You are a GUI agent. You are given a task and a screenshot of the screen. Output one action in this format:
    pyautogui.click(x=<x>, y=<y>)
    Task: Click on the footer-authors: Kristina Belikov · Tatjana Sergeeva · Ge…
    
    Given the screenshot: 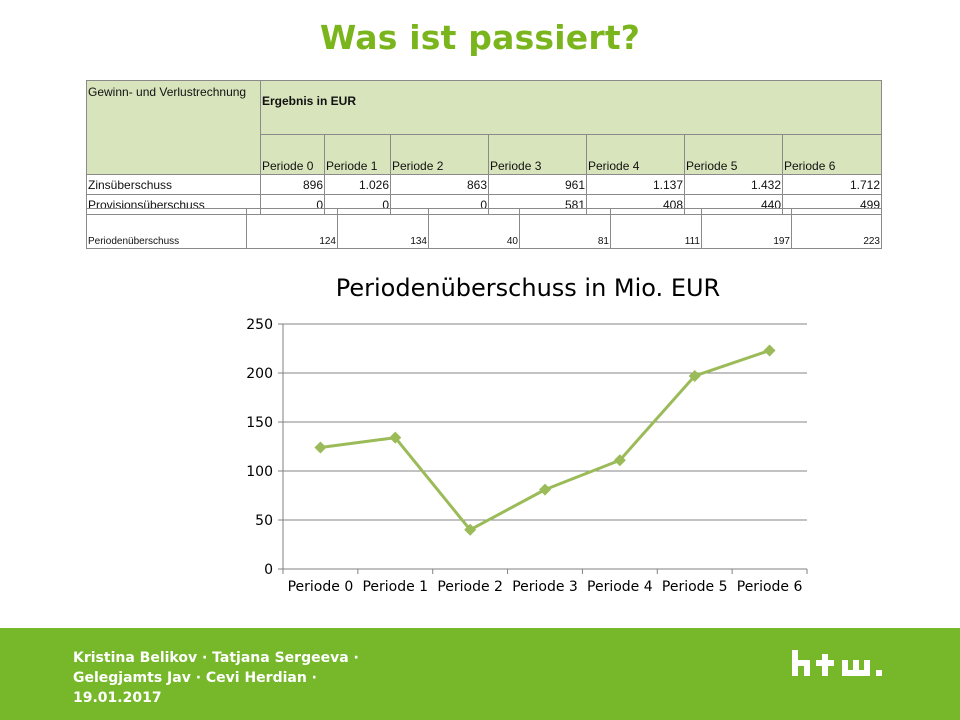 What is the action you would take?
    pyautogui.click(x=253, y=678)
    